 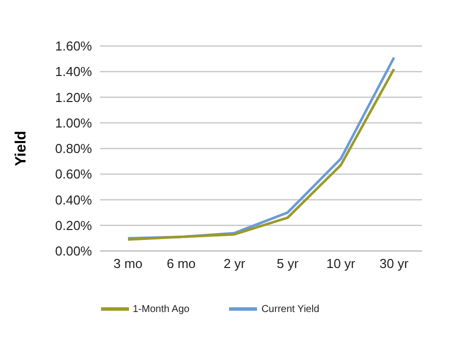 What do you see at coordinates (73, 251) in the screenshot?
I see `y-tick-label: 0.00%` at bounding box center [73, 251].